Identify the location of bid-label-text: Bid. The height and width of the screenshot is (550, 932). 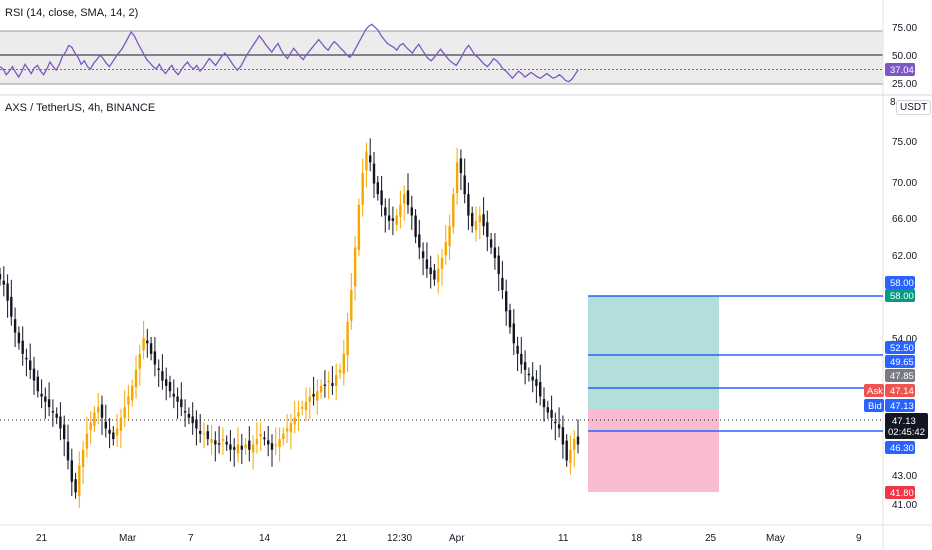
(875, 406).